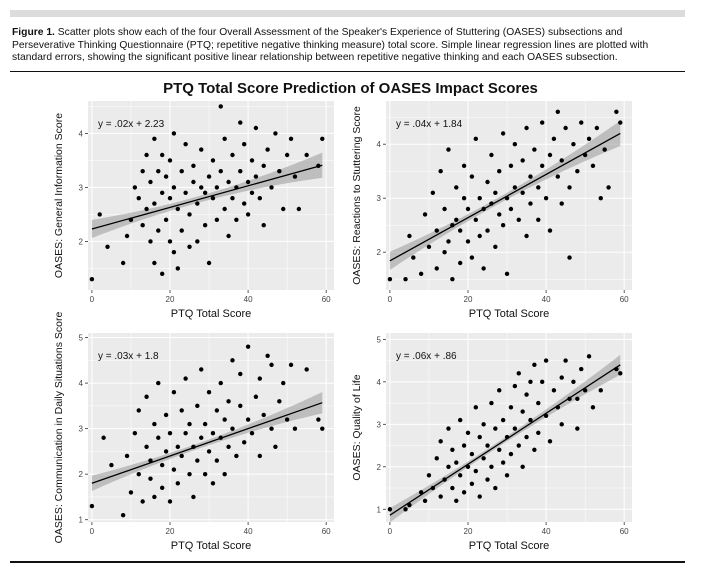 This screenshot has width=701, height=577. I want to click on x-tick-label: 20, so click(468, 531).